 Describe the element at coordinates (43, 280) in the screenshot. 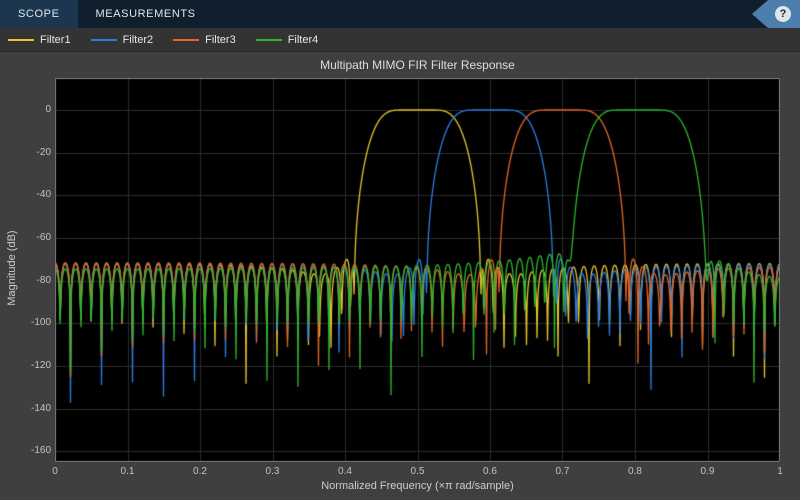

I see `y-tick-label: -80` at that location.